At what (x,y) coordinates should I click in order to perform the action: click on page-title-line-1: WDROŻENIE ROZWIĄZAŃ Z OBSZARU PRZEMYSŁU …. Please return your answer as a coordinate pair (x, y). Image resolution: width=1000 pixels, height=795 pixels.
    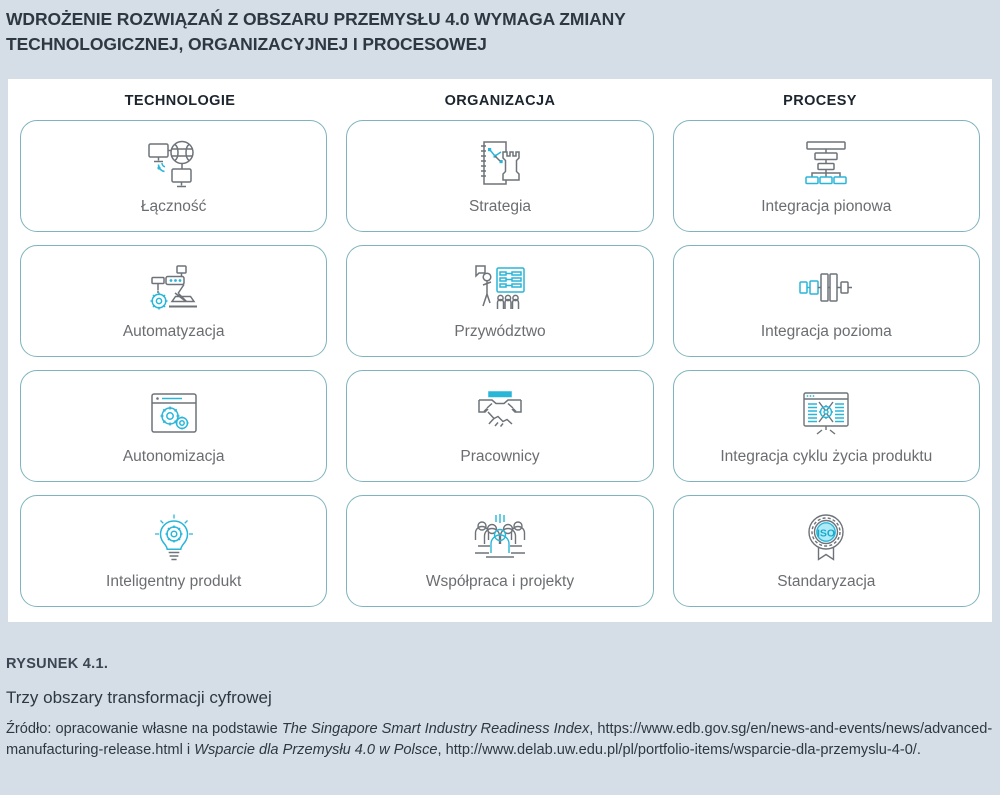
    Looking at the image, I should click on (316, 19).